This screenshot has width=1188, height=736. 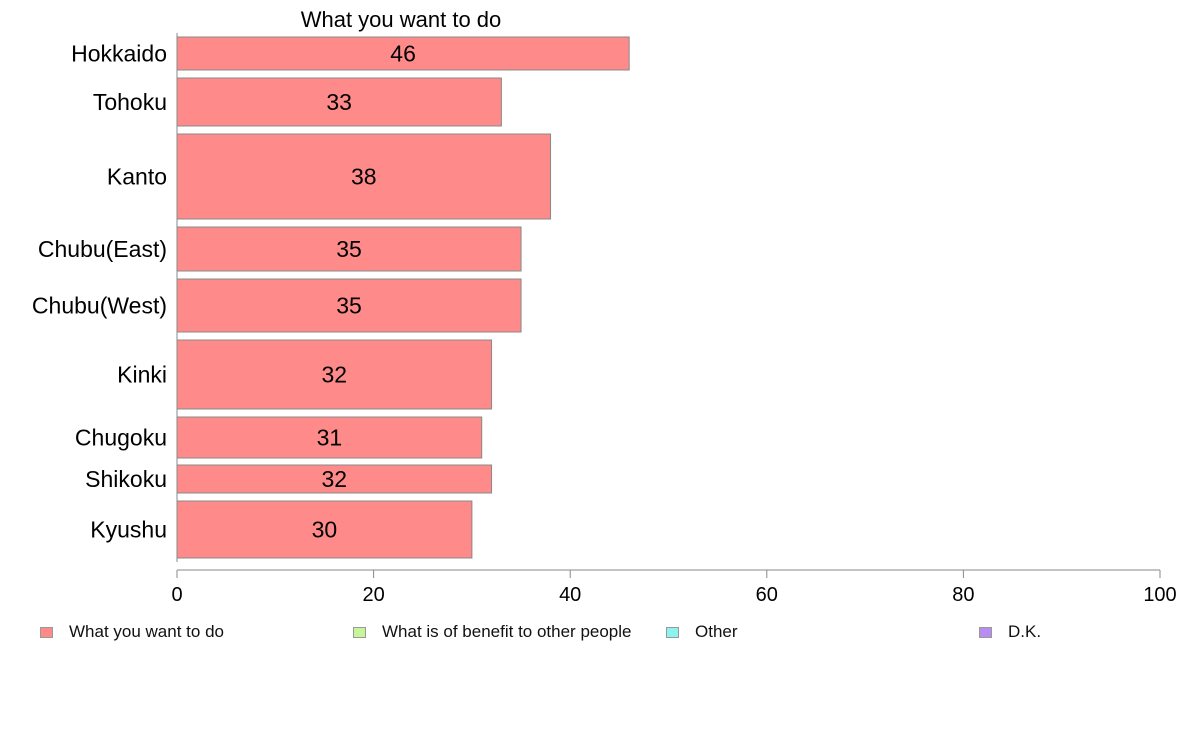 I want to click on category-label: Tohoku, so click(x=130, y=102).